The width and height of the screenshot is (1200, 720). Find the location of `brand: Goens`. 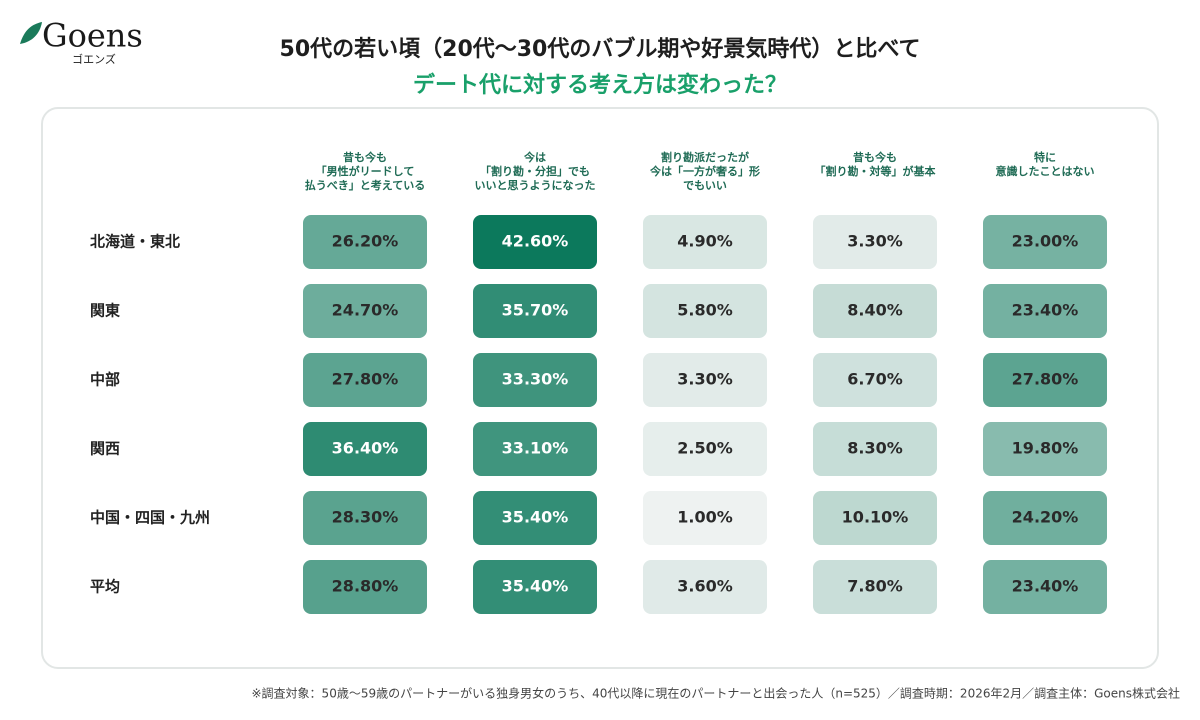

brand: Goens is located at coordinates (92, 36).